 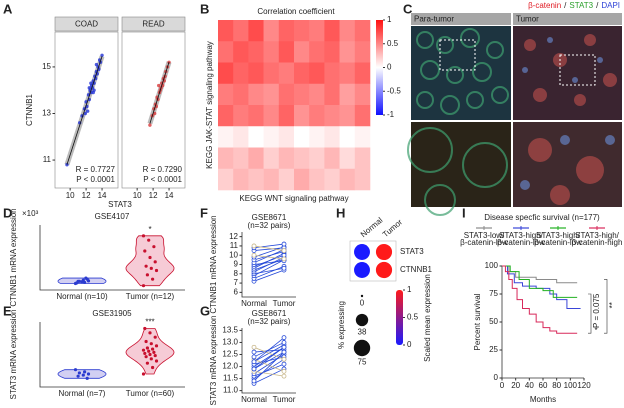 What do you see at coordinates (150, 393) in the screenshot?
I see `x-tick-label: Tumor (n=60)` at bounding box center [150, 393].